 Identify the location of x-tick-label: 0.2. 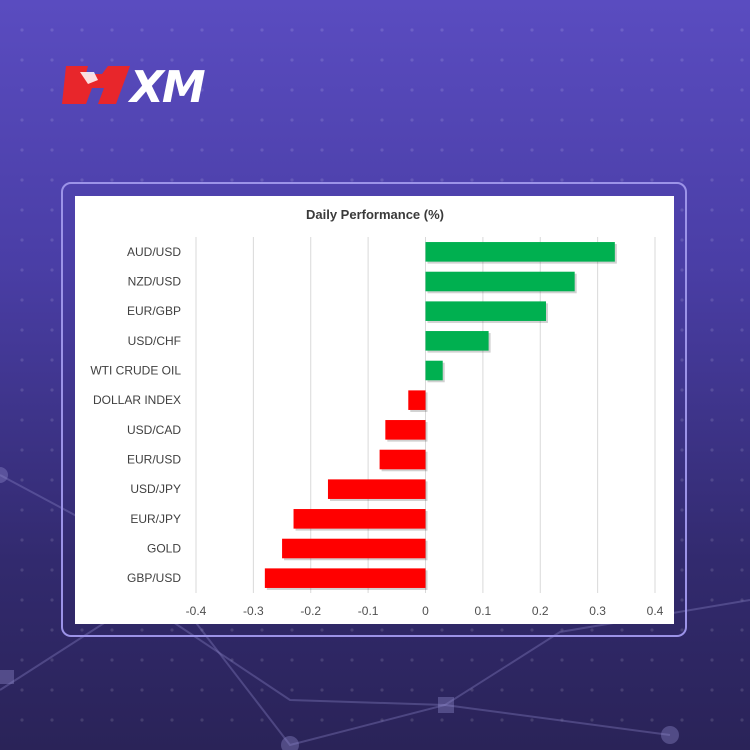
(540, 611).